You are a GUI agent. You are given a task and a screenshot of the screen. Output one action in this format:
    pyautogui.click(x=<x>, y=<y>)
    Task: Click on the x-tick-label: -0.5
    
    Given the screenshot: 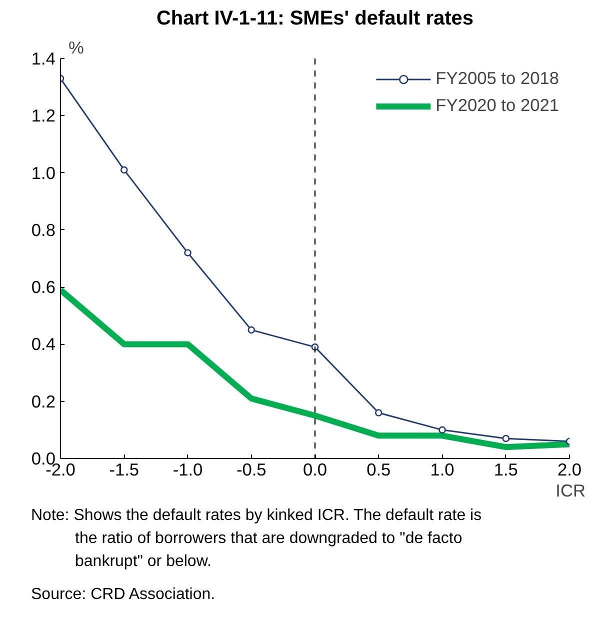 What is the action you would take?
    pyautogui.click(x=251, y=470)
    